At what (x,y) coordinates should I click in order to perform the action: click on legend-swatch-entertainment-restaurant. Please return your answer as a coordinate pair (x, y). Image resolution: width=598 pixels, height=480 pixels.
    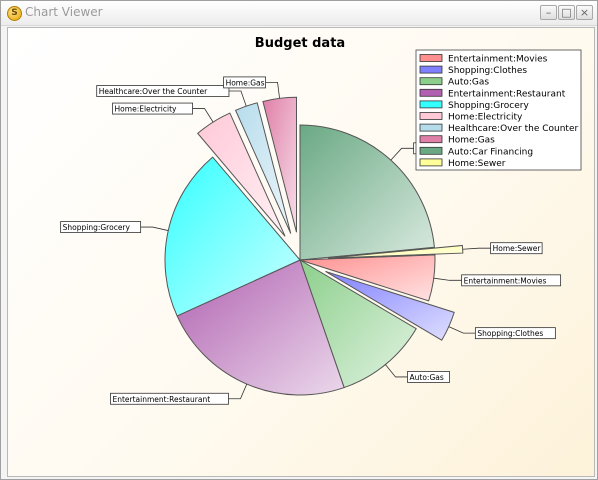
    Looking at the image, I should click on (431, 92).